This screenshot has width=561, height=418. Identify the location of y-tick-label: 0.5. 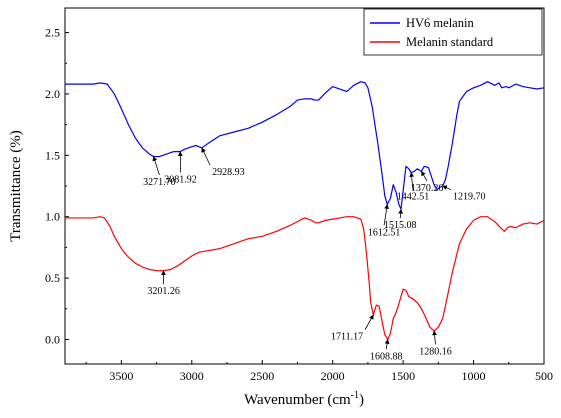
(52, 278).